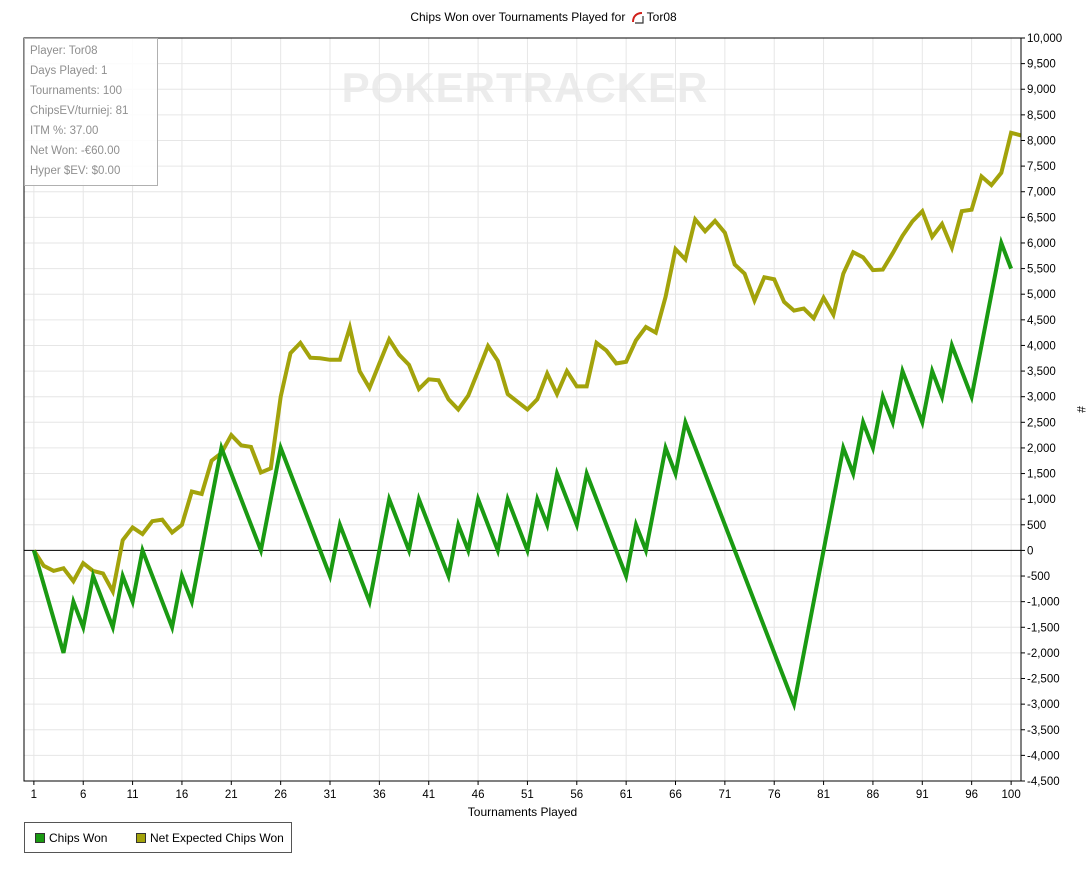 This screenshot has height=872, width=1087. Describe the element at coordinates (133, 795) in the screenshot. I see `x-tick-label: 11` at that location.